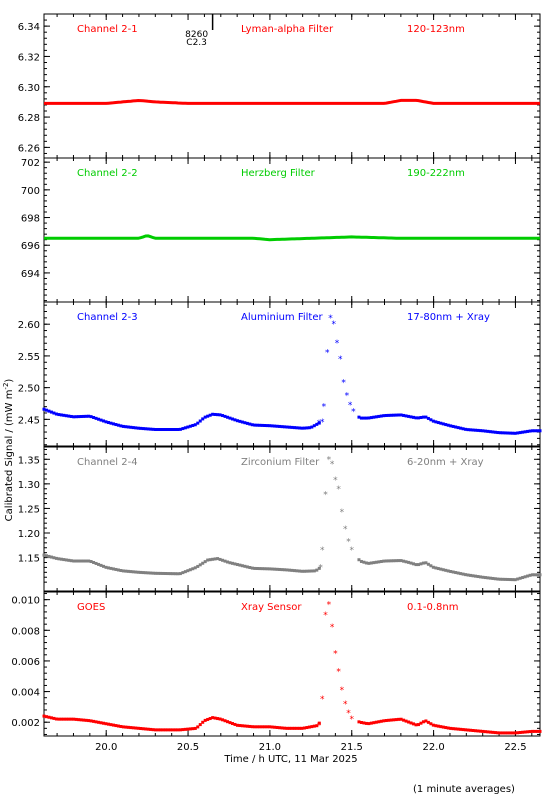 The width and height of the screenshot is (550, 800). What do you see at coordinates (107, 29) in the screenshot?
I see `panel-channel-label: Channel 2-1` at bounding box center [107, 29].